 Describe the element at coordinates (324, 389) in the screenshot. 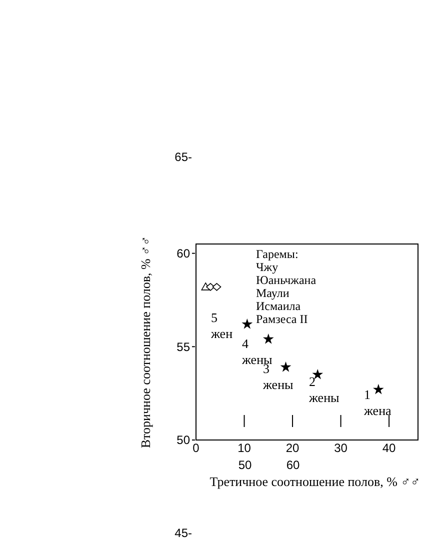

I see `annotation: 2 жены` at that location.